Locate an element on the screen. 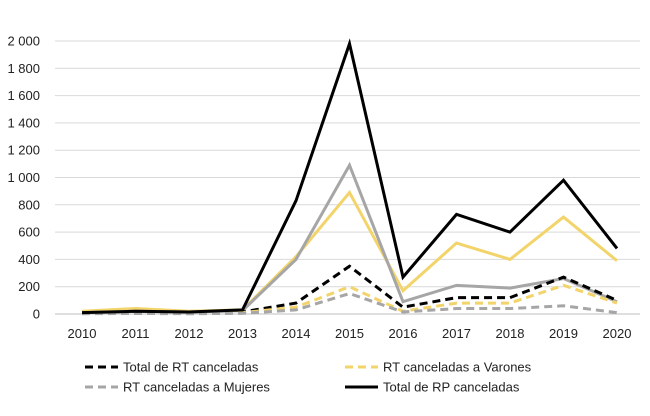 The image size is (650, 416). x-tick-label: 2019 is located at coordinates (563, 333).